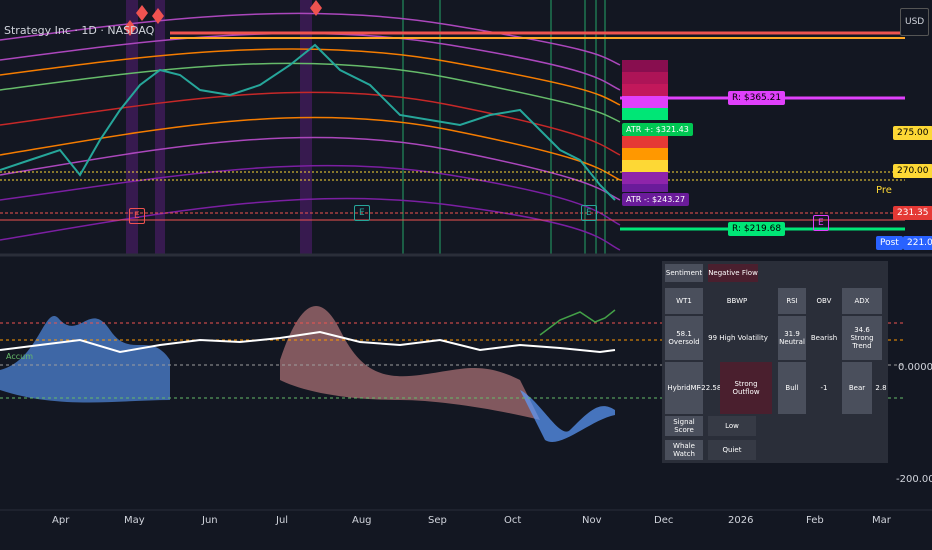 This screenshot has height=550, width=932. I want to click on time-label: May, so click(134, 520).